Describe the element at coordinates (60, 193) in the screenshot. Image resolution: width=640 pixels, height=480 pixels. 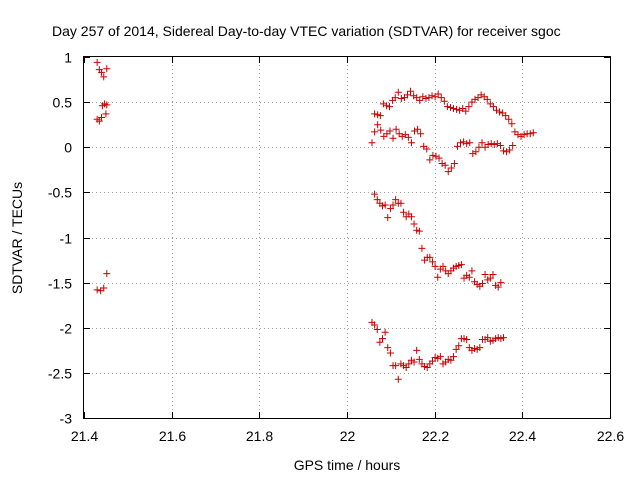
I see `y-tick-label: -0.5` at that location.